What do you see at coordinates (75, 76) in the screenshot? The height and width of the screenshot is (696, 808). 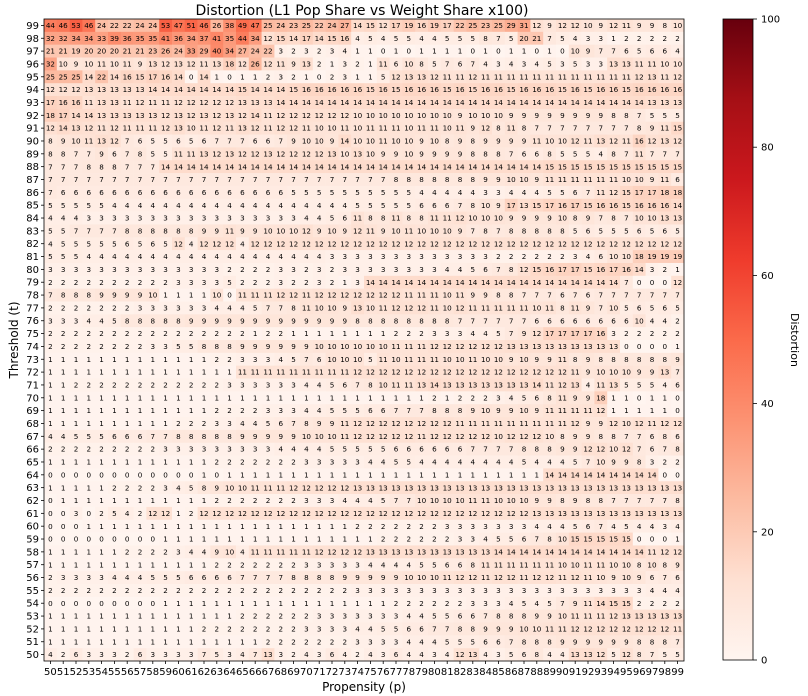 I see `cell-value-label: 25` at bounding box center [75, 76].